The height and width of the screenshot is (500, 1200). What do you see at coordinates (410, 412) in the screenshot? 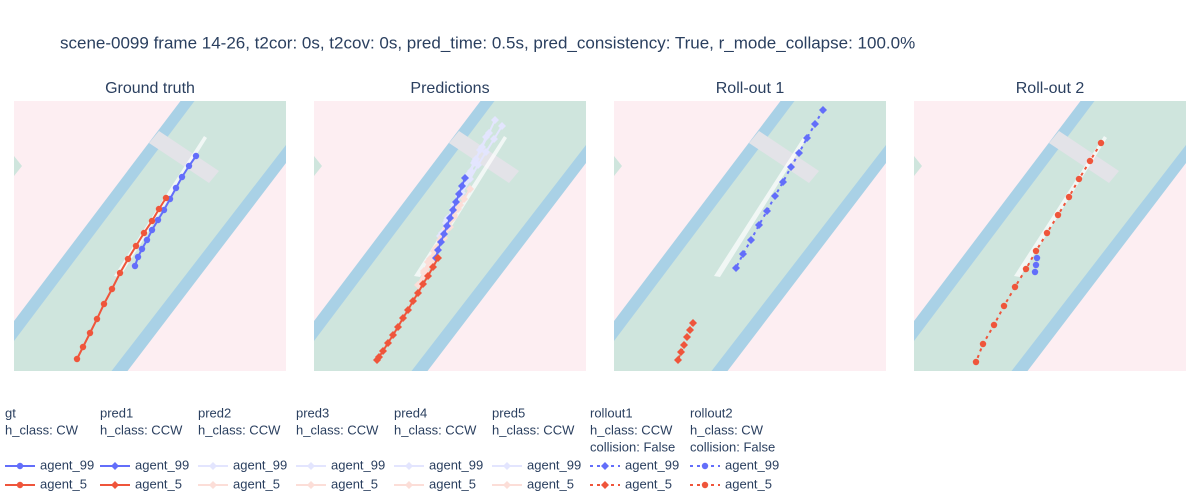
I see `legend-group-title: pred4` at bounding box center [410, 412].